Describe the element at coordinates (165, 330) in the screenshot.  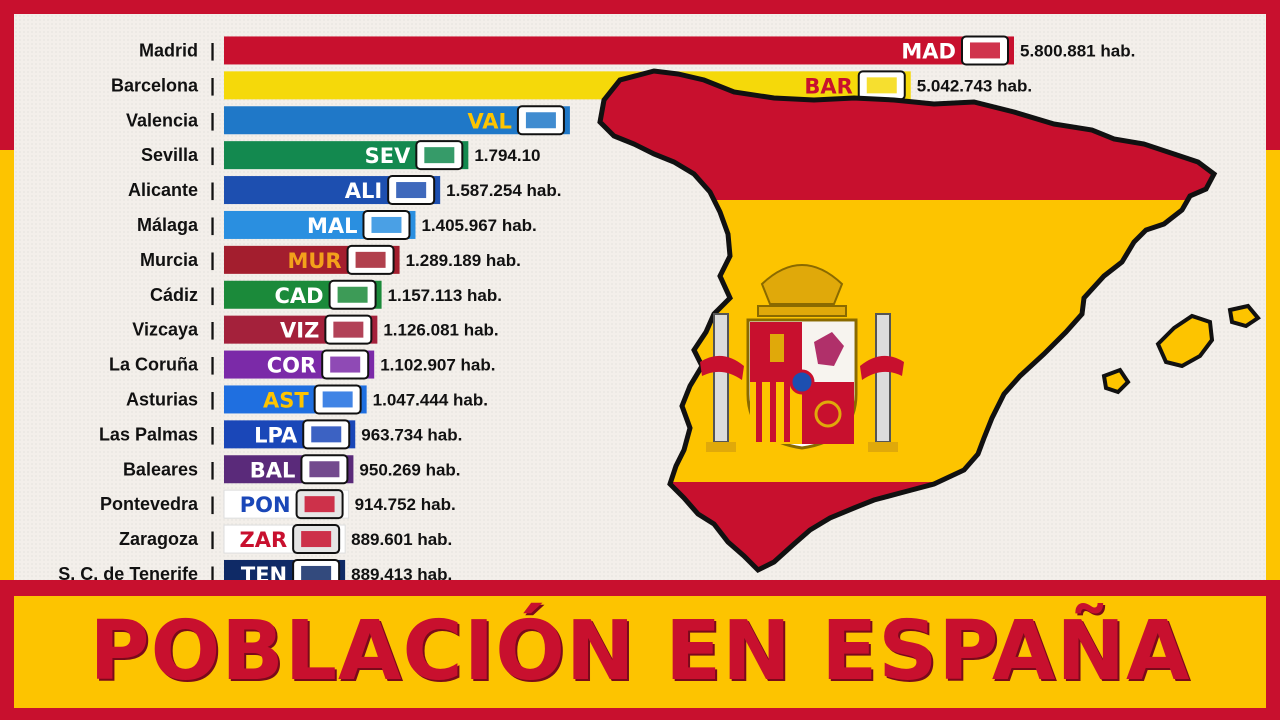
I see `category-label: Vizcaya` at that location.